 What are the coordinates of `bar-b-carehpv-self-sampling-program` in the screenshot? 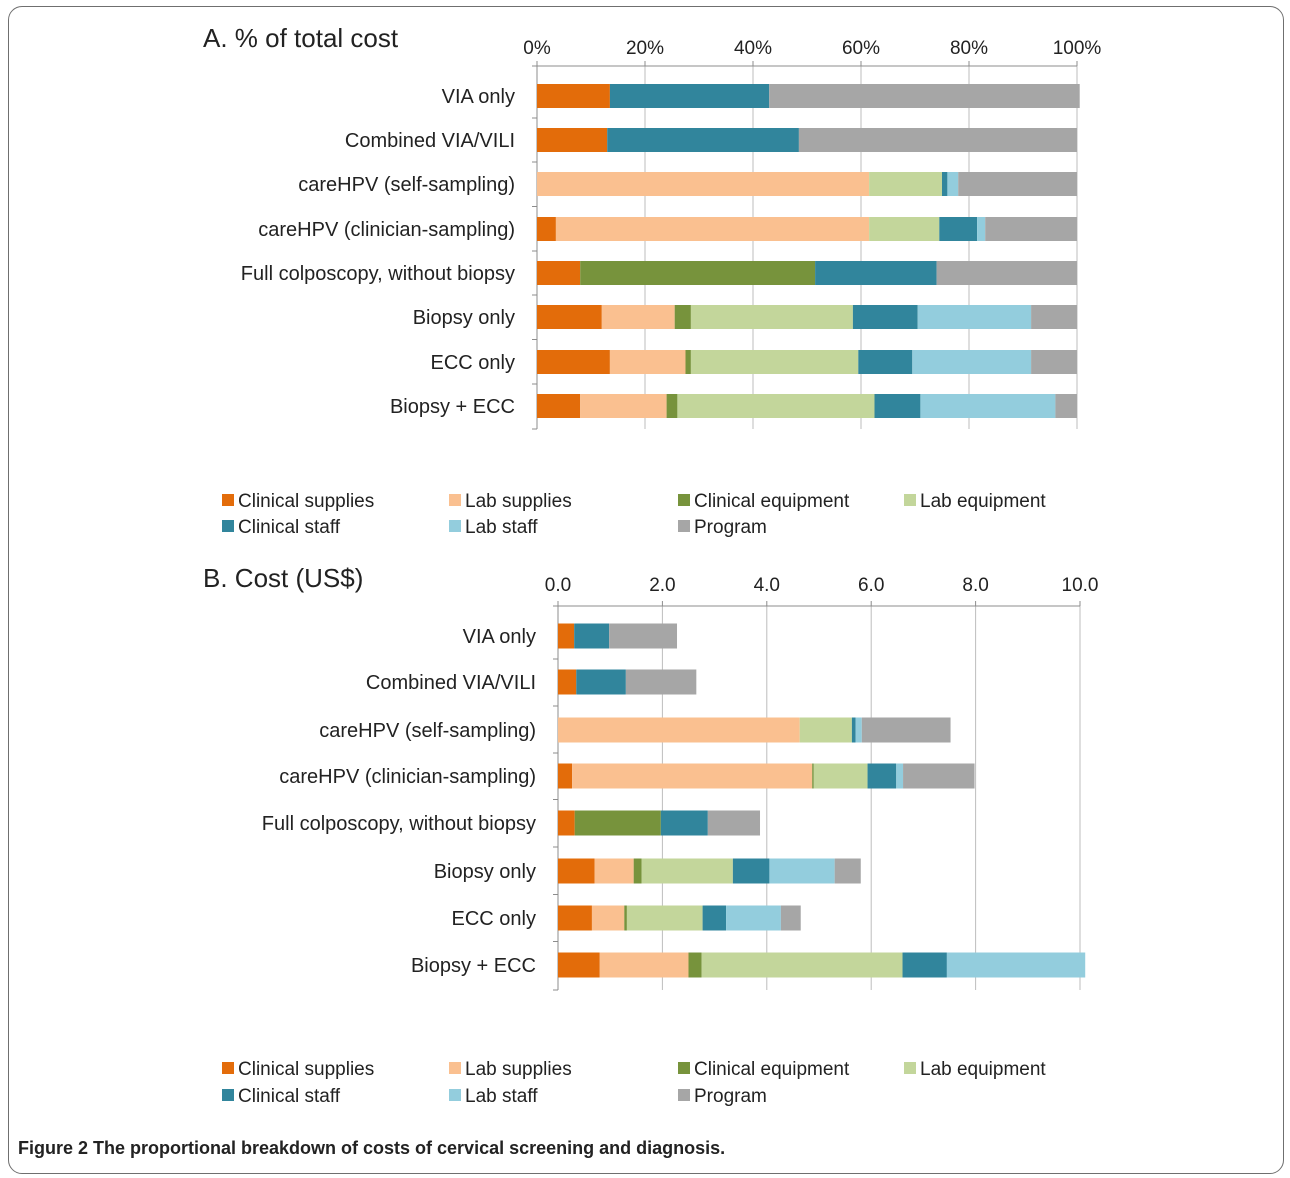 It's located at (906, 730).